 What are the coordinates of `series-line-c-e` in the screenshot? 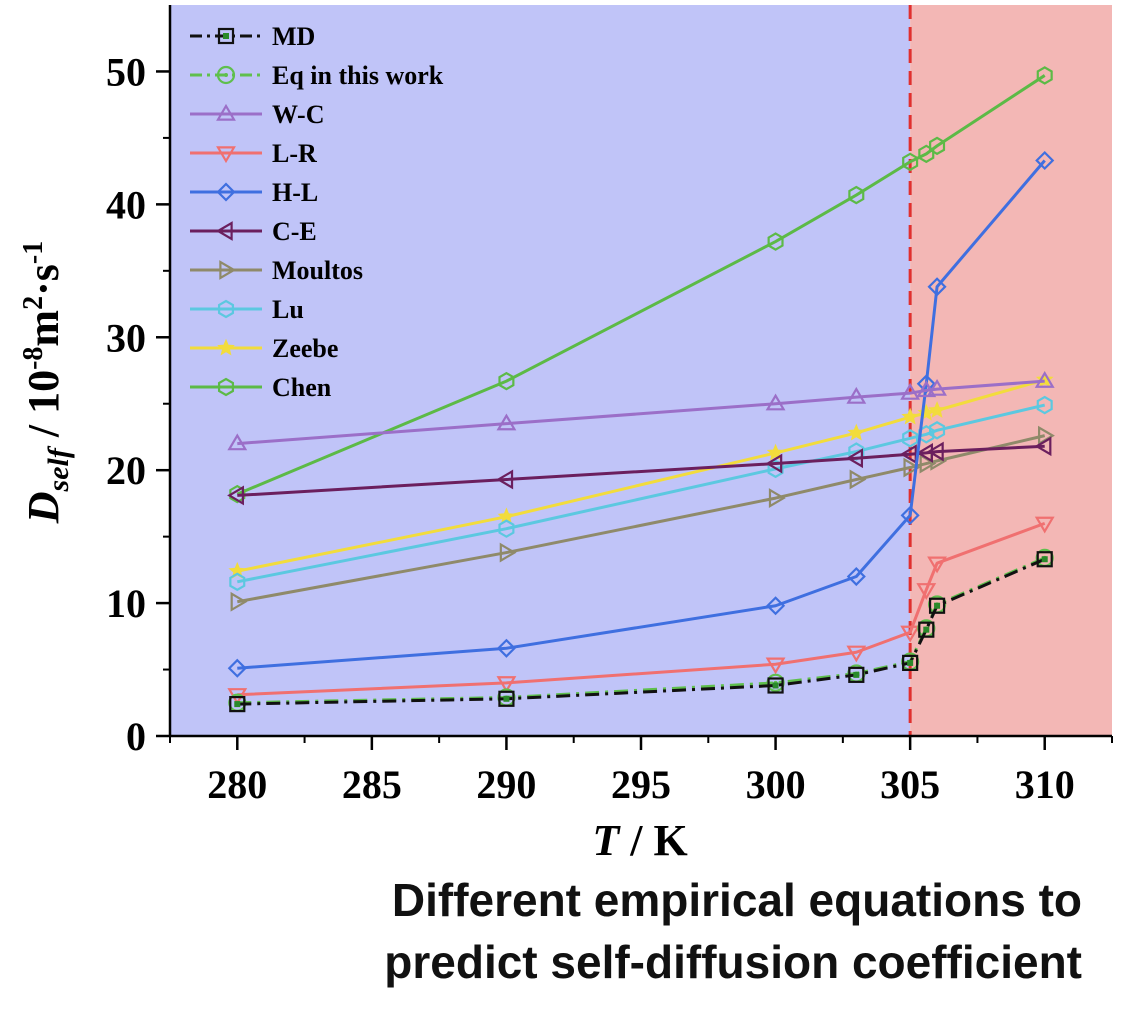 It's located at (641, 470).